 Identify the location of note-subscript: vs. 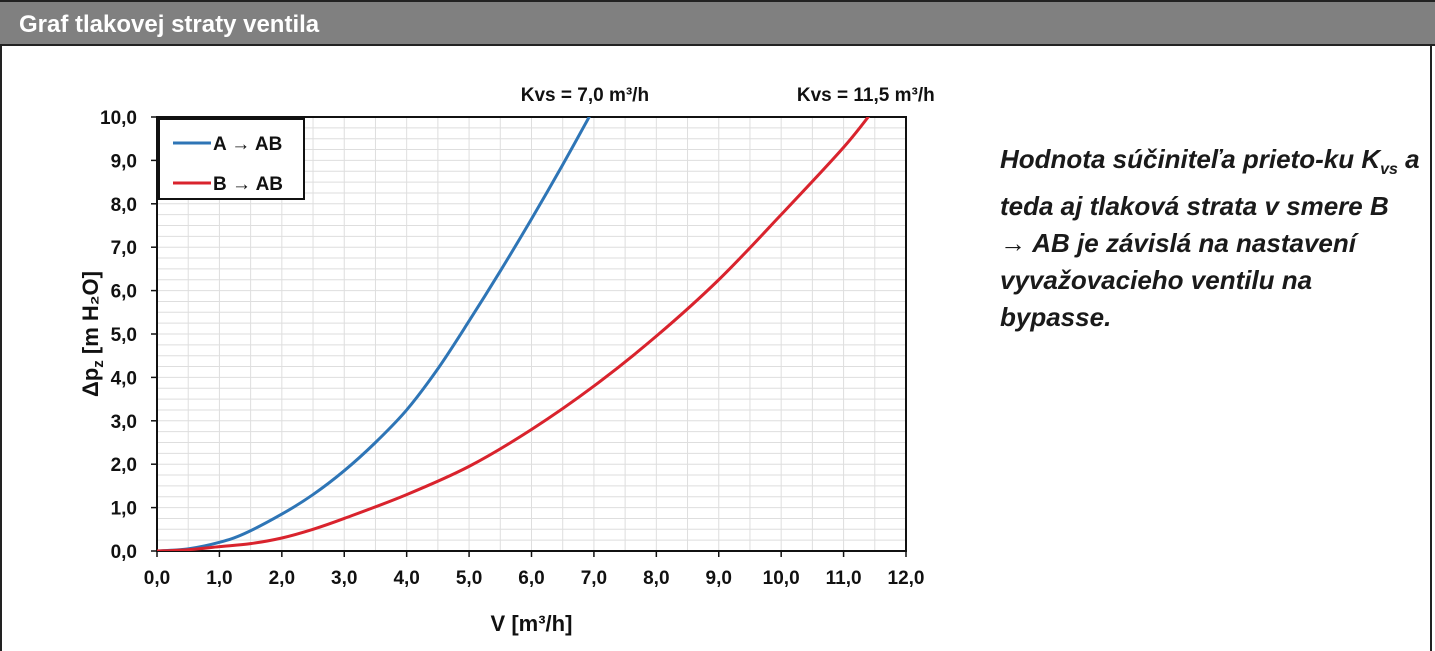
(1389, 170).